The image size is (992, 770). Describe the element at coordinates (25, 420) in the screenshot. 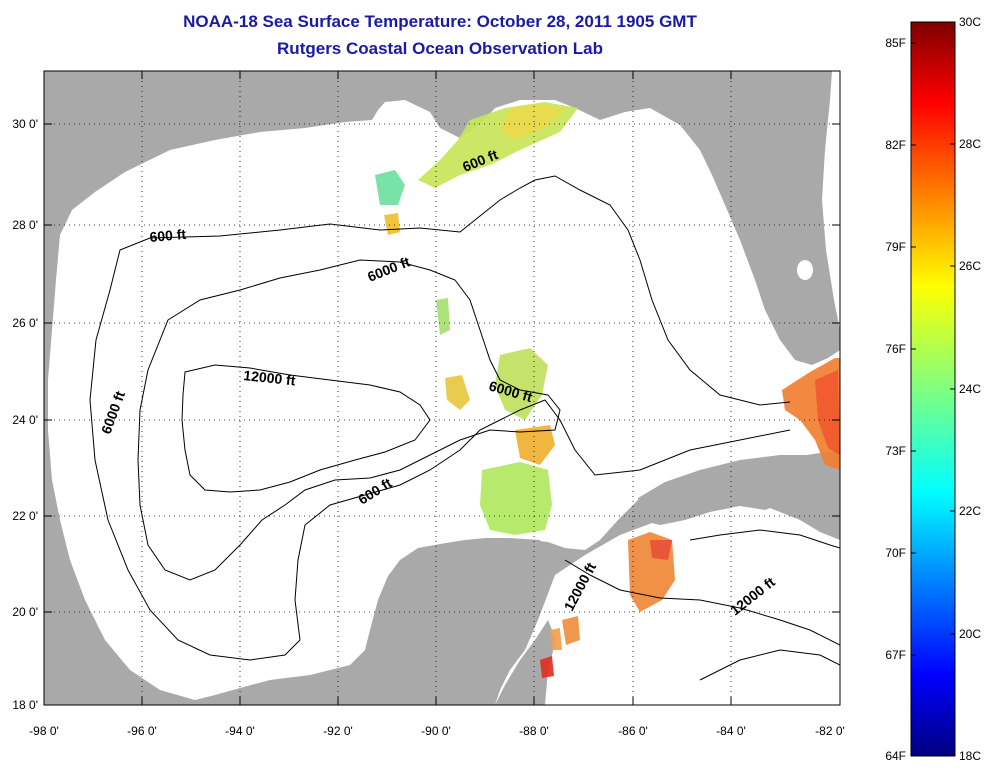

I see `lat-tick-label: 24 0'` at that location.